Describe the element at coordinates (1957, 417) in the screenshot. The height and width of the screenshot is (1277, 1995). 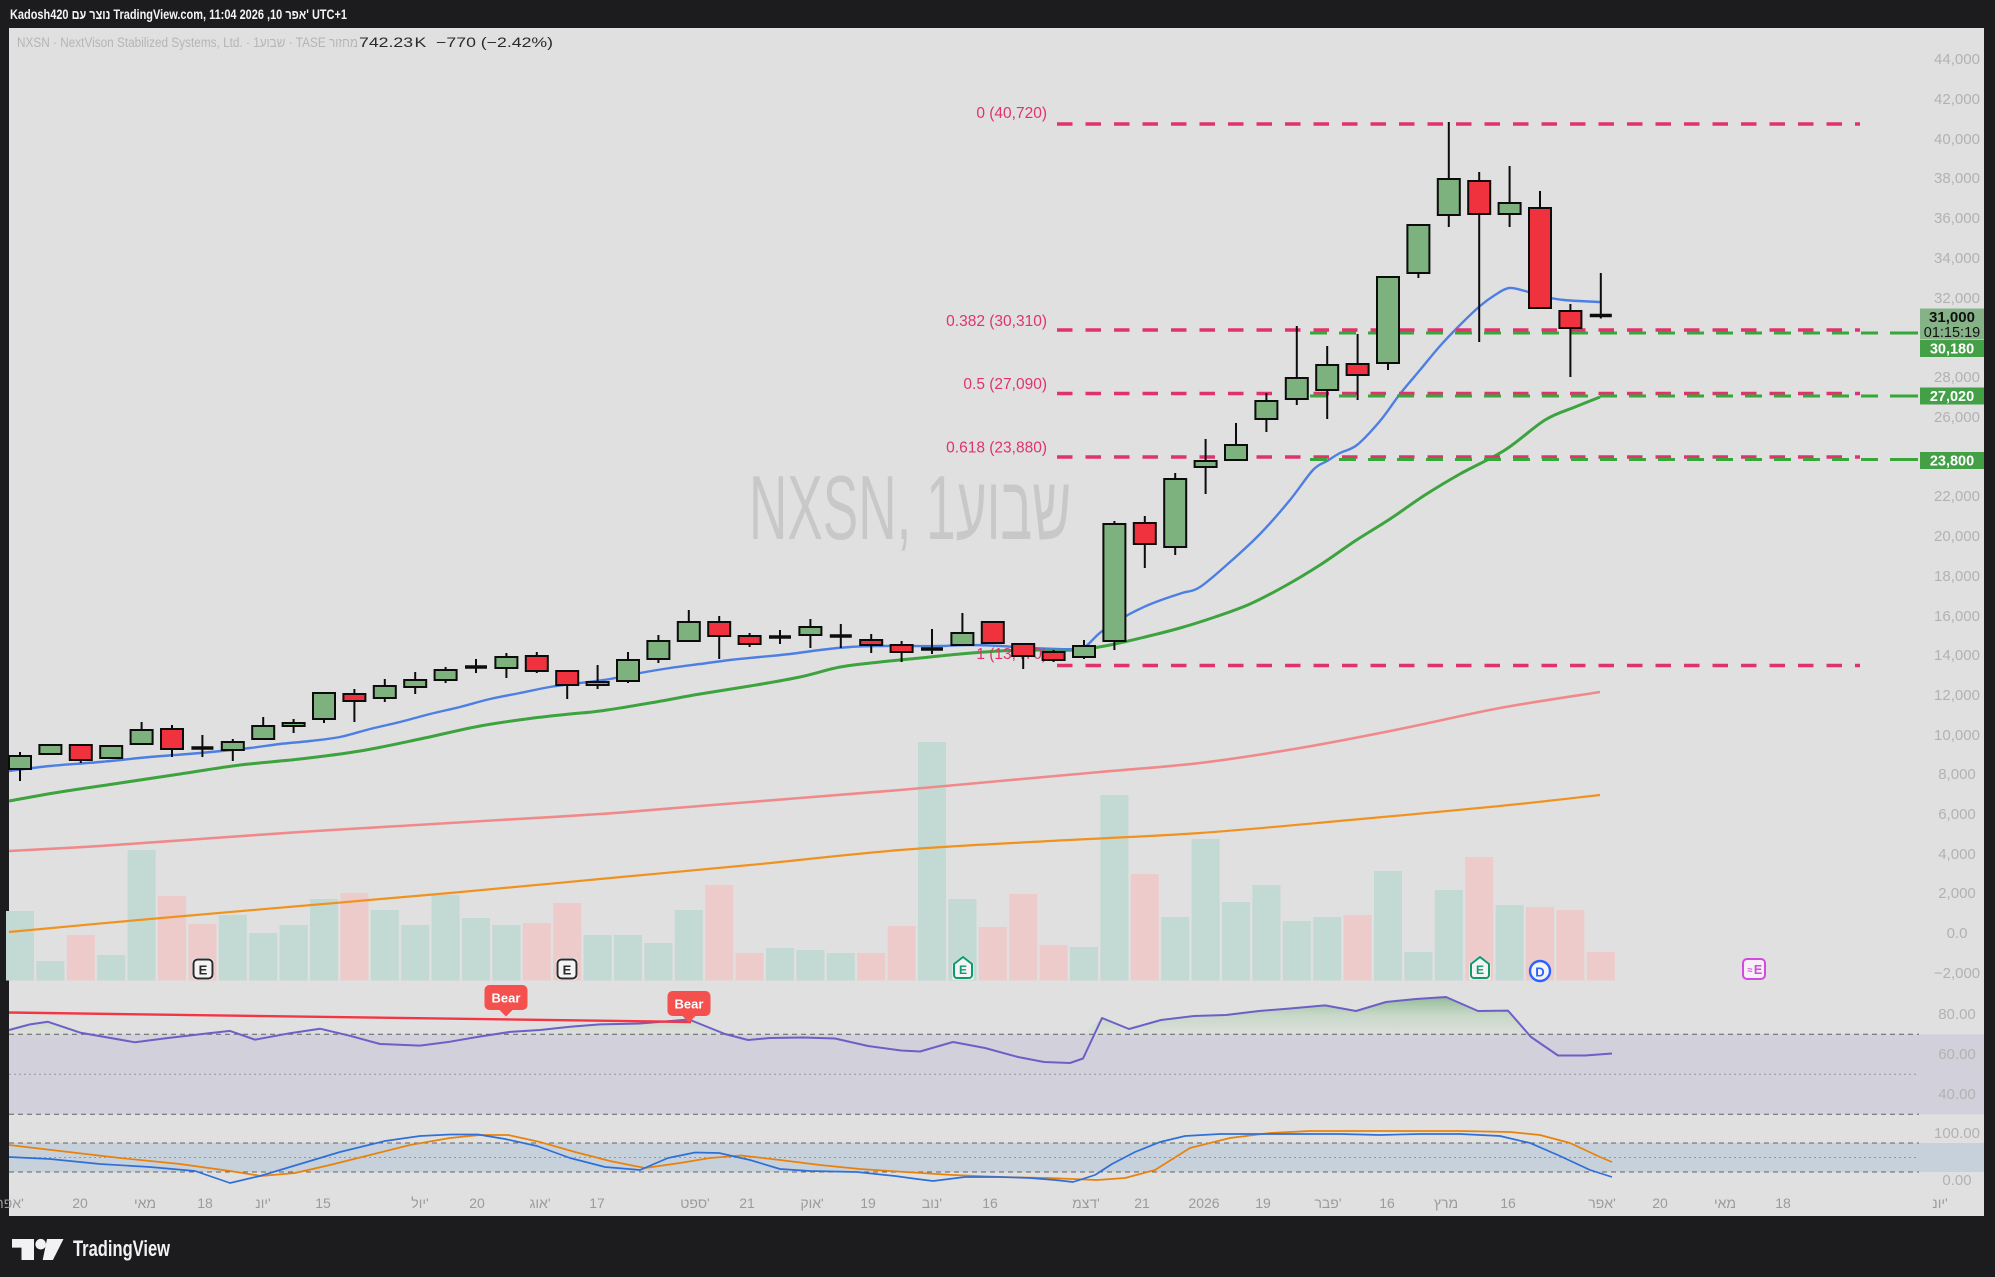
I see `svg-text: 26,000` at that location.